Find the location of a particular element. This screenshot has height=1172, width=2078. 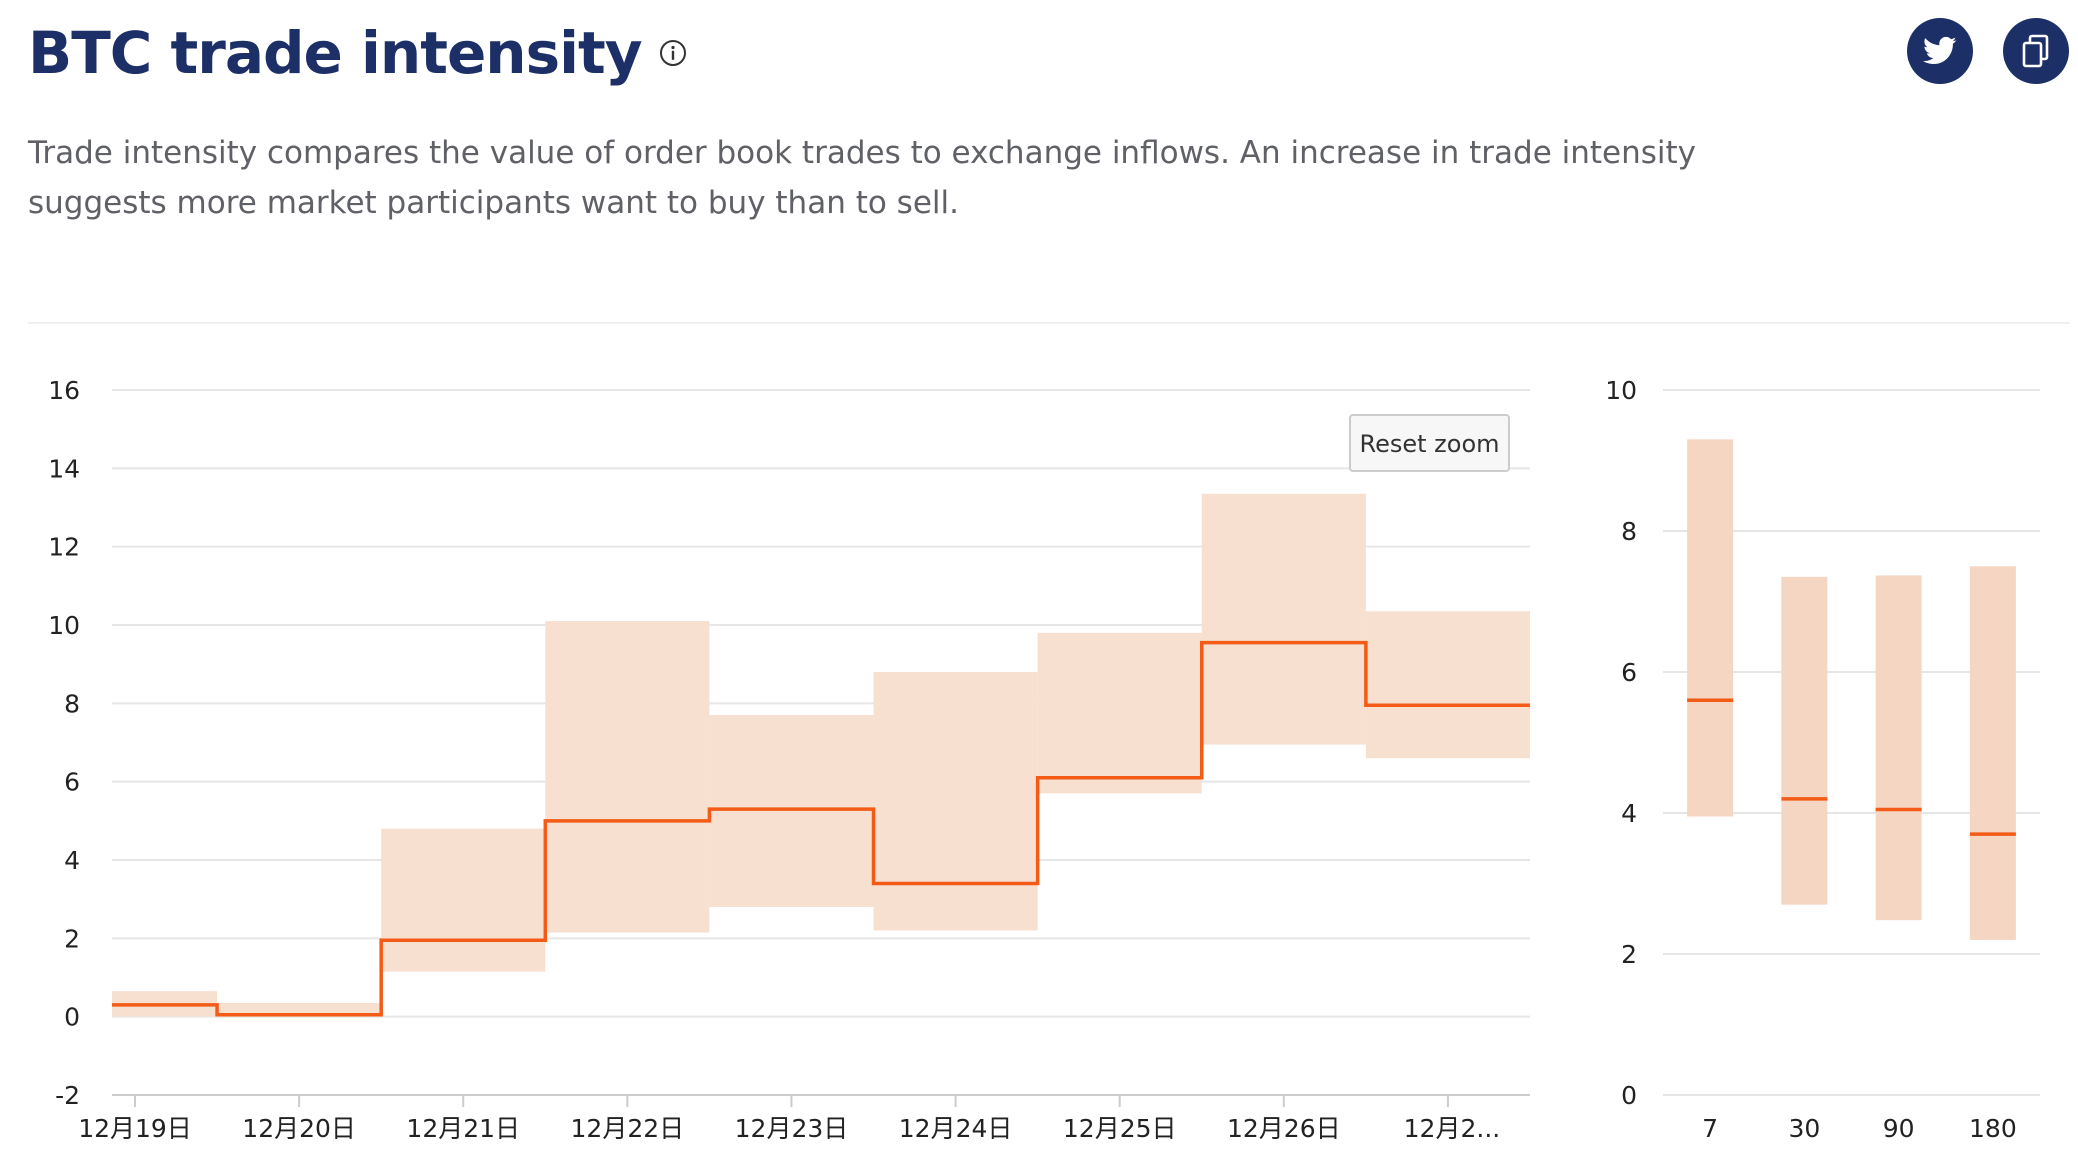

x-tick-label: 12月23日 is located at coordinates (792, 1128).